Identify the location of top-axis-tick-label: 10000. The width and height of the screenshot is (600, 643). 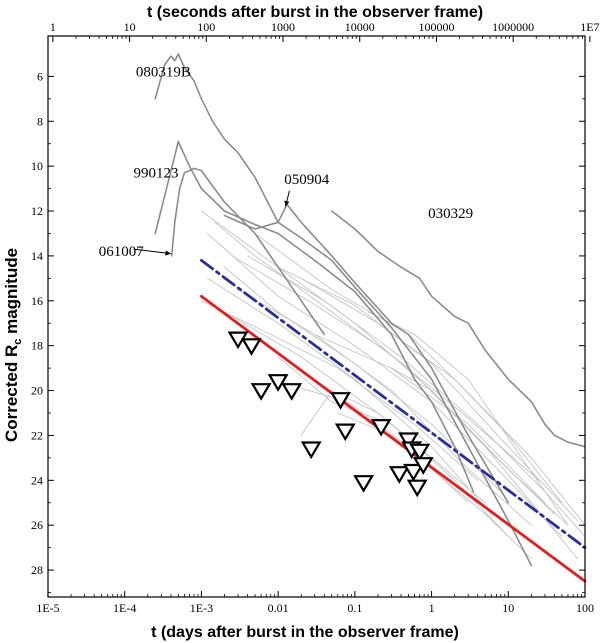
(360, 27).